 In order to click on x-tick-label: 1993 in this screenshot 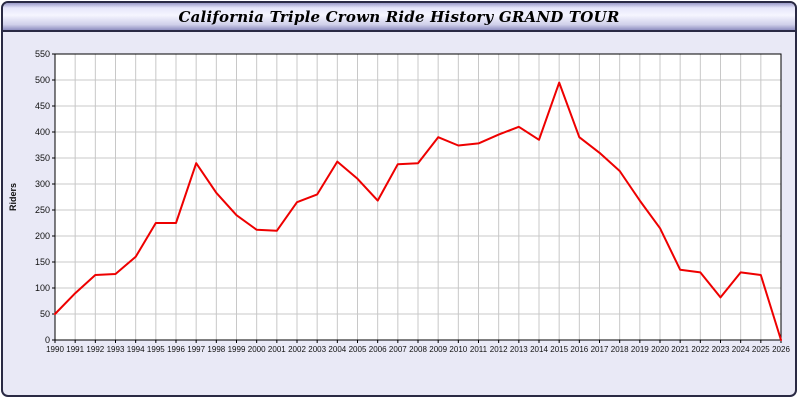, I will do `click(116, 349)`.